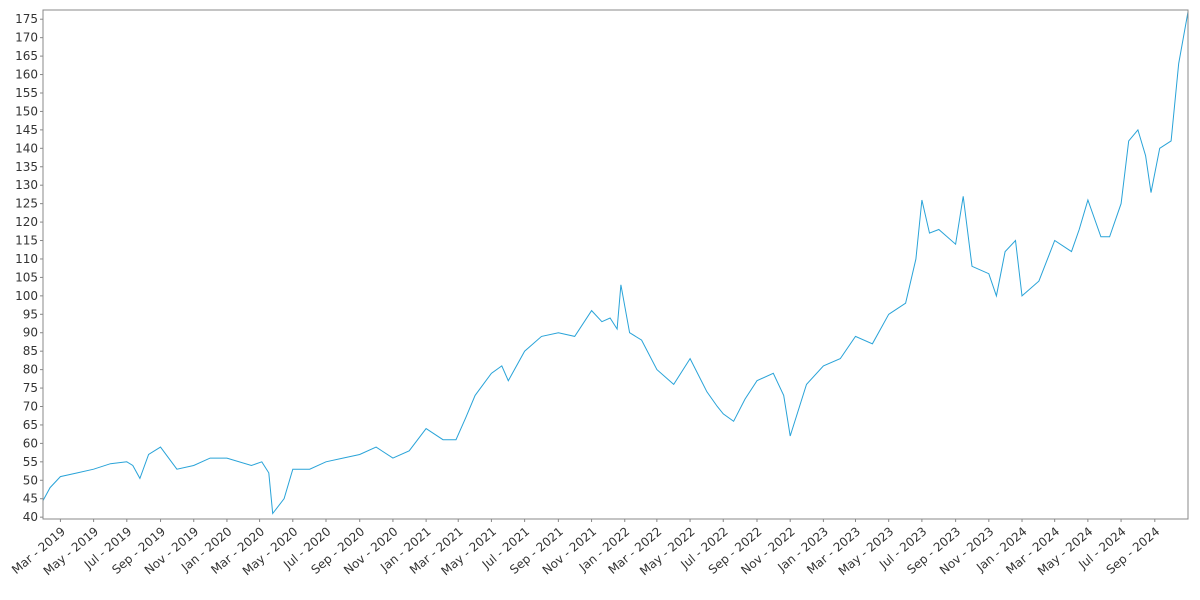 Image resolution: width=1200 pixels, height=600 pixels. What do you see at coordinates (30, 462) in the screenshot?
I see `y-tick-label: 55` at bounding box center [30, 462].